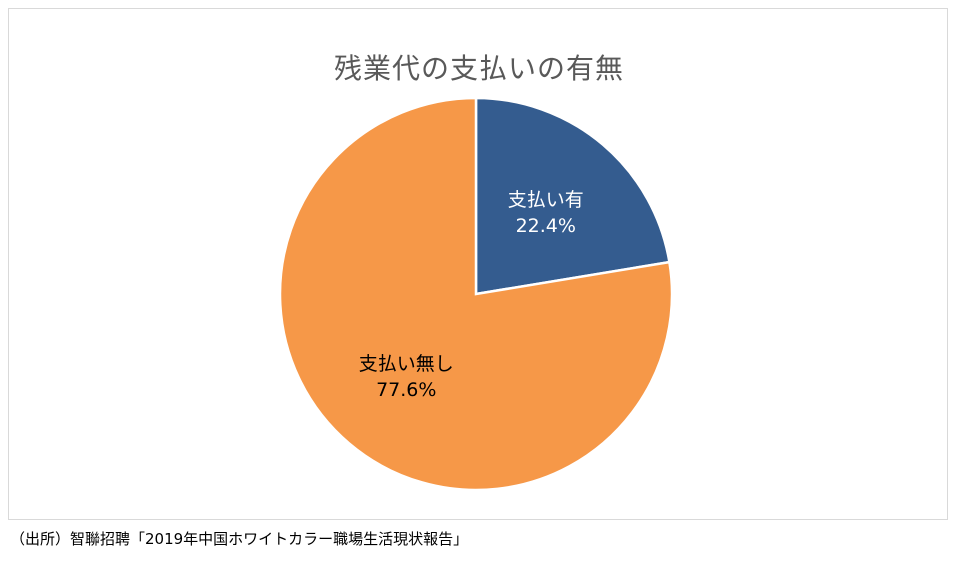 Image resolution: width=960 pixels, height=561 pixels. I want to click on slice-value-label-2: 77.6%, so click(406, 390).